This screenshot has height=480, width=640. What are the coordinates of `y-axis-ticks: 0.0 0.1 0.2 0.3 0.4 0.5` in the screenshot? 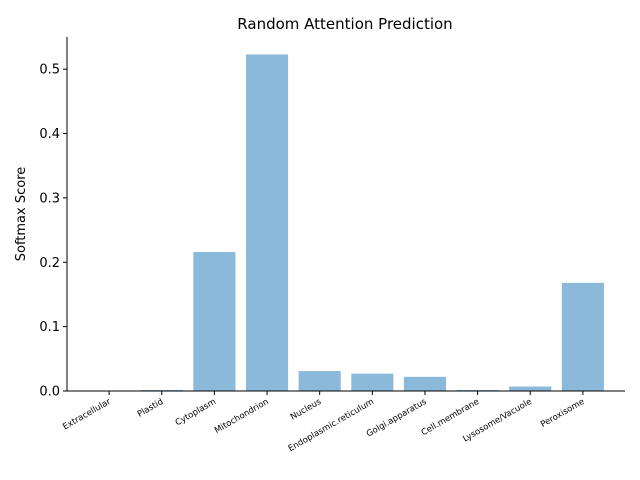 It's located at (53, 231).